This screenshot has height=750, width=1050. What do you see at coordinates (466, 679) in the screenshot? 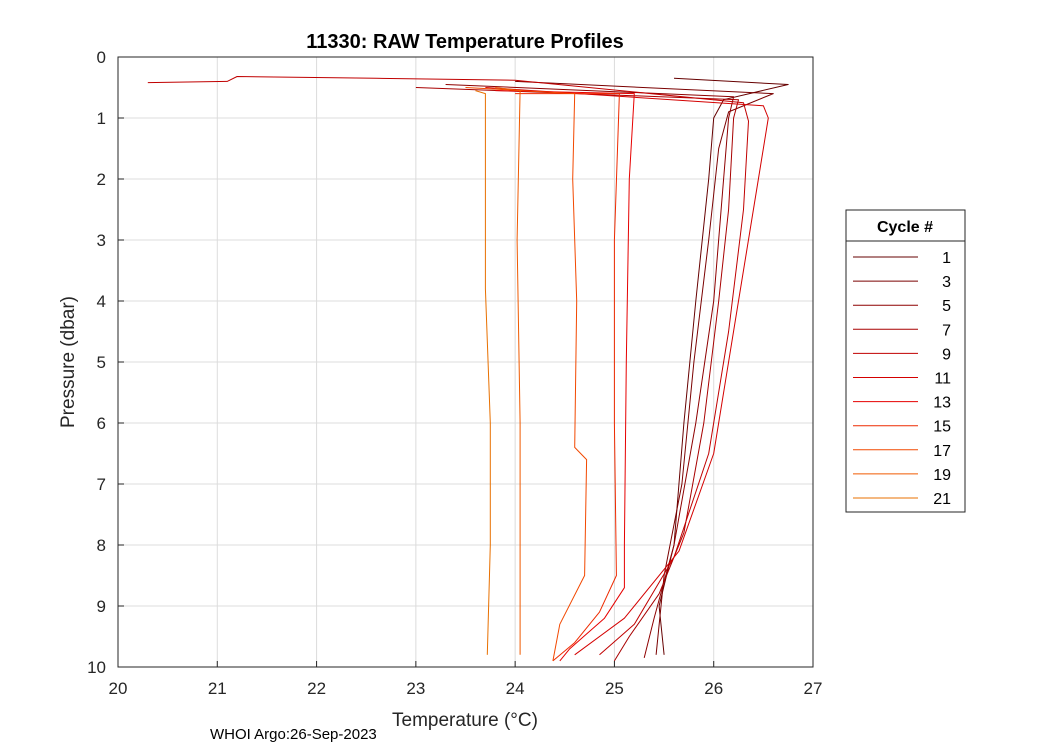
I see `x-axis-ticks: 20 21 22 23 24 25 26 27` at bounding box center [466, 679].